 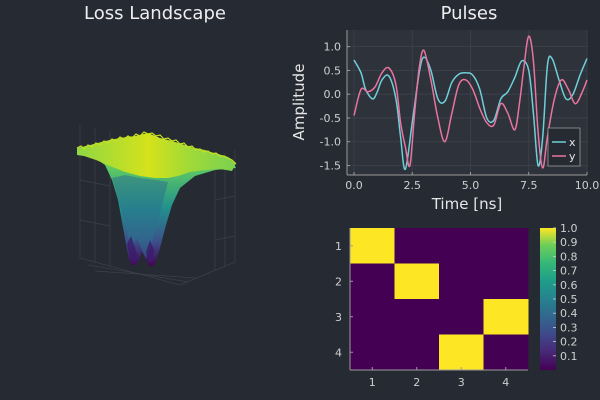 What do you see at coordinates (140, 216) in the screenshot?
I see `loss-surface-valley` at bounding box center [140, 216].